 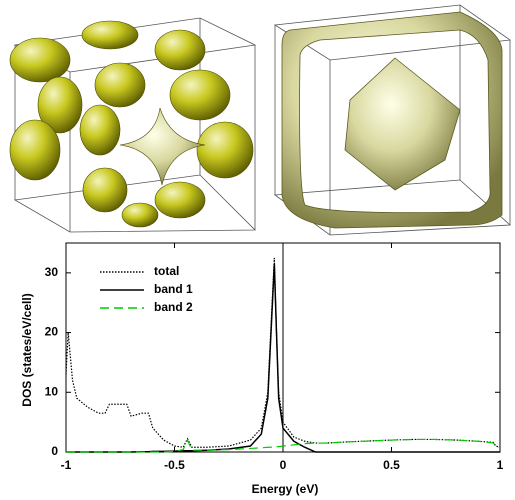 I want to click on y-tick-label: 0, so click(x=54, y=451).